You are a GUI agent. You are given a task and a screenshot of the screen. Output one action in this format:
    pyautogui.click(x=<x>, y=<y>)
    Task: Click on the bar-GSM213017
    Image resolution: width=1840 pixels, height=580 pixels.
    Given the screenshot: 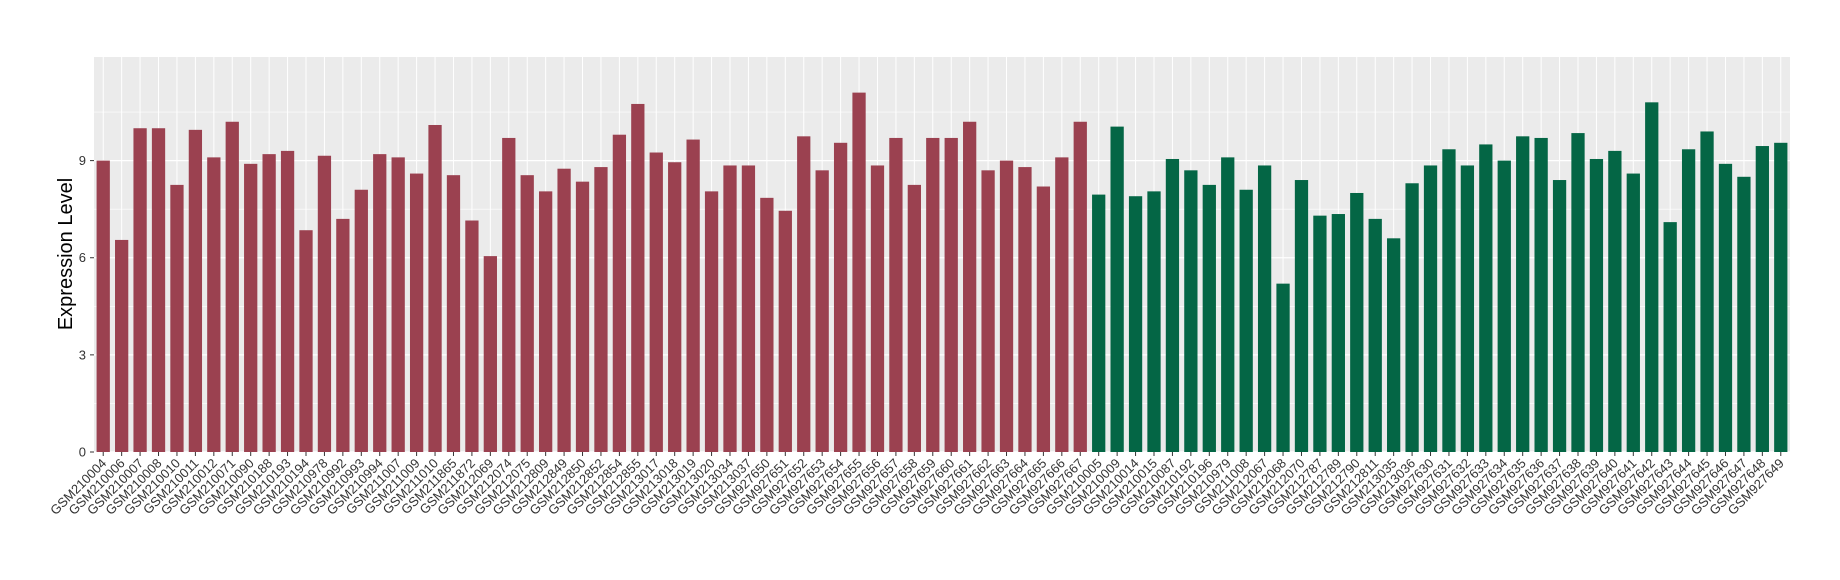 What is the action you would take?
    pyautogui.click(x=656, y=302)
    